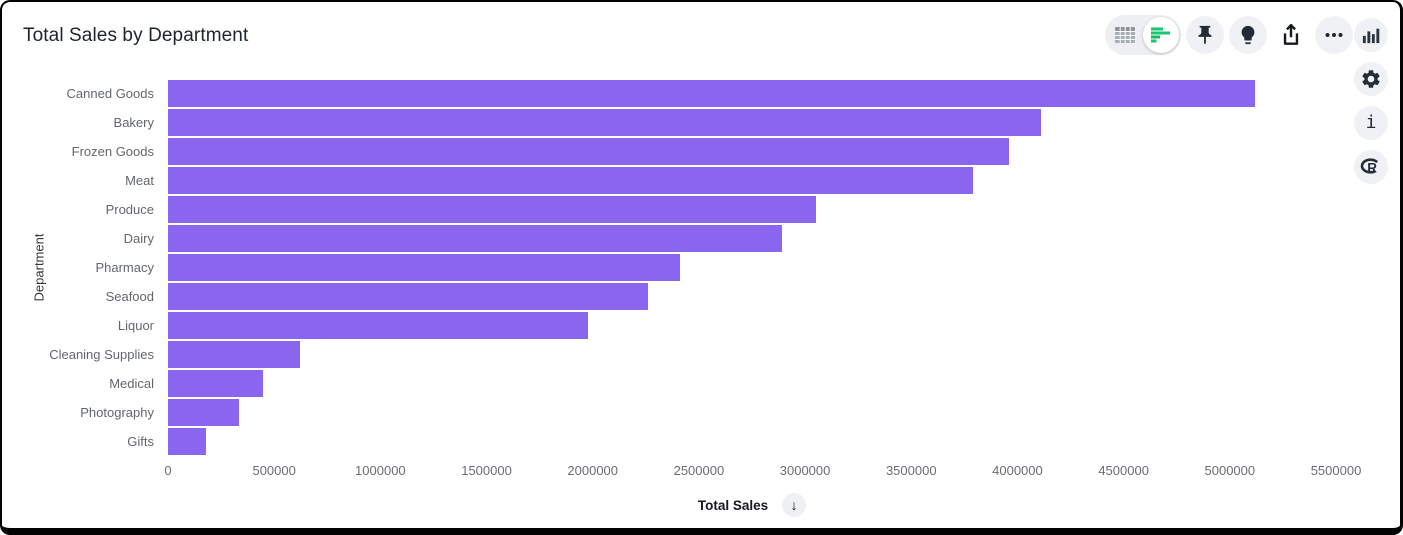 The height and width of the screenshot is (535, 1403). I want to click on category-label: Medical, so click(131, 383).